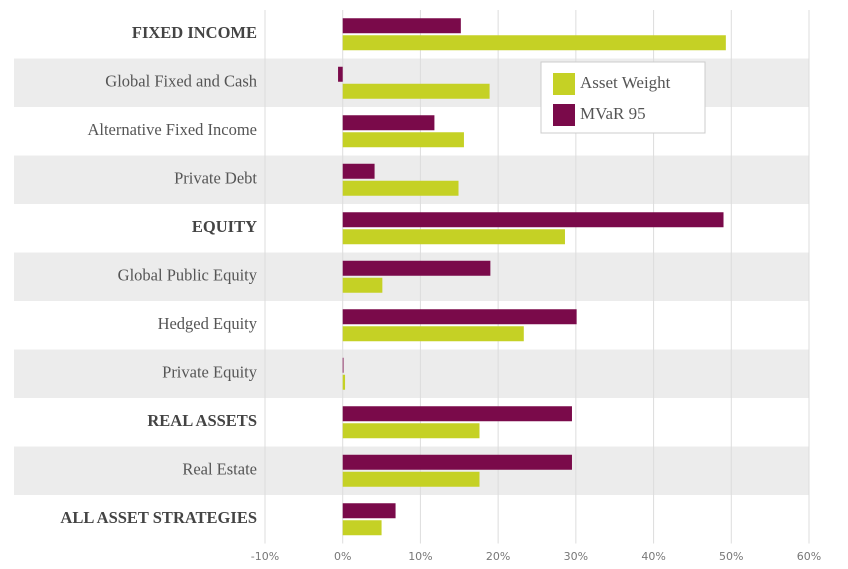  Describe the element at coordinates (613, 113) in the screenshot. I see `legend-label: MVaR 95` at that location.